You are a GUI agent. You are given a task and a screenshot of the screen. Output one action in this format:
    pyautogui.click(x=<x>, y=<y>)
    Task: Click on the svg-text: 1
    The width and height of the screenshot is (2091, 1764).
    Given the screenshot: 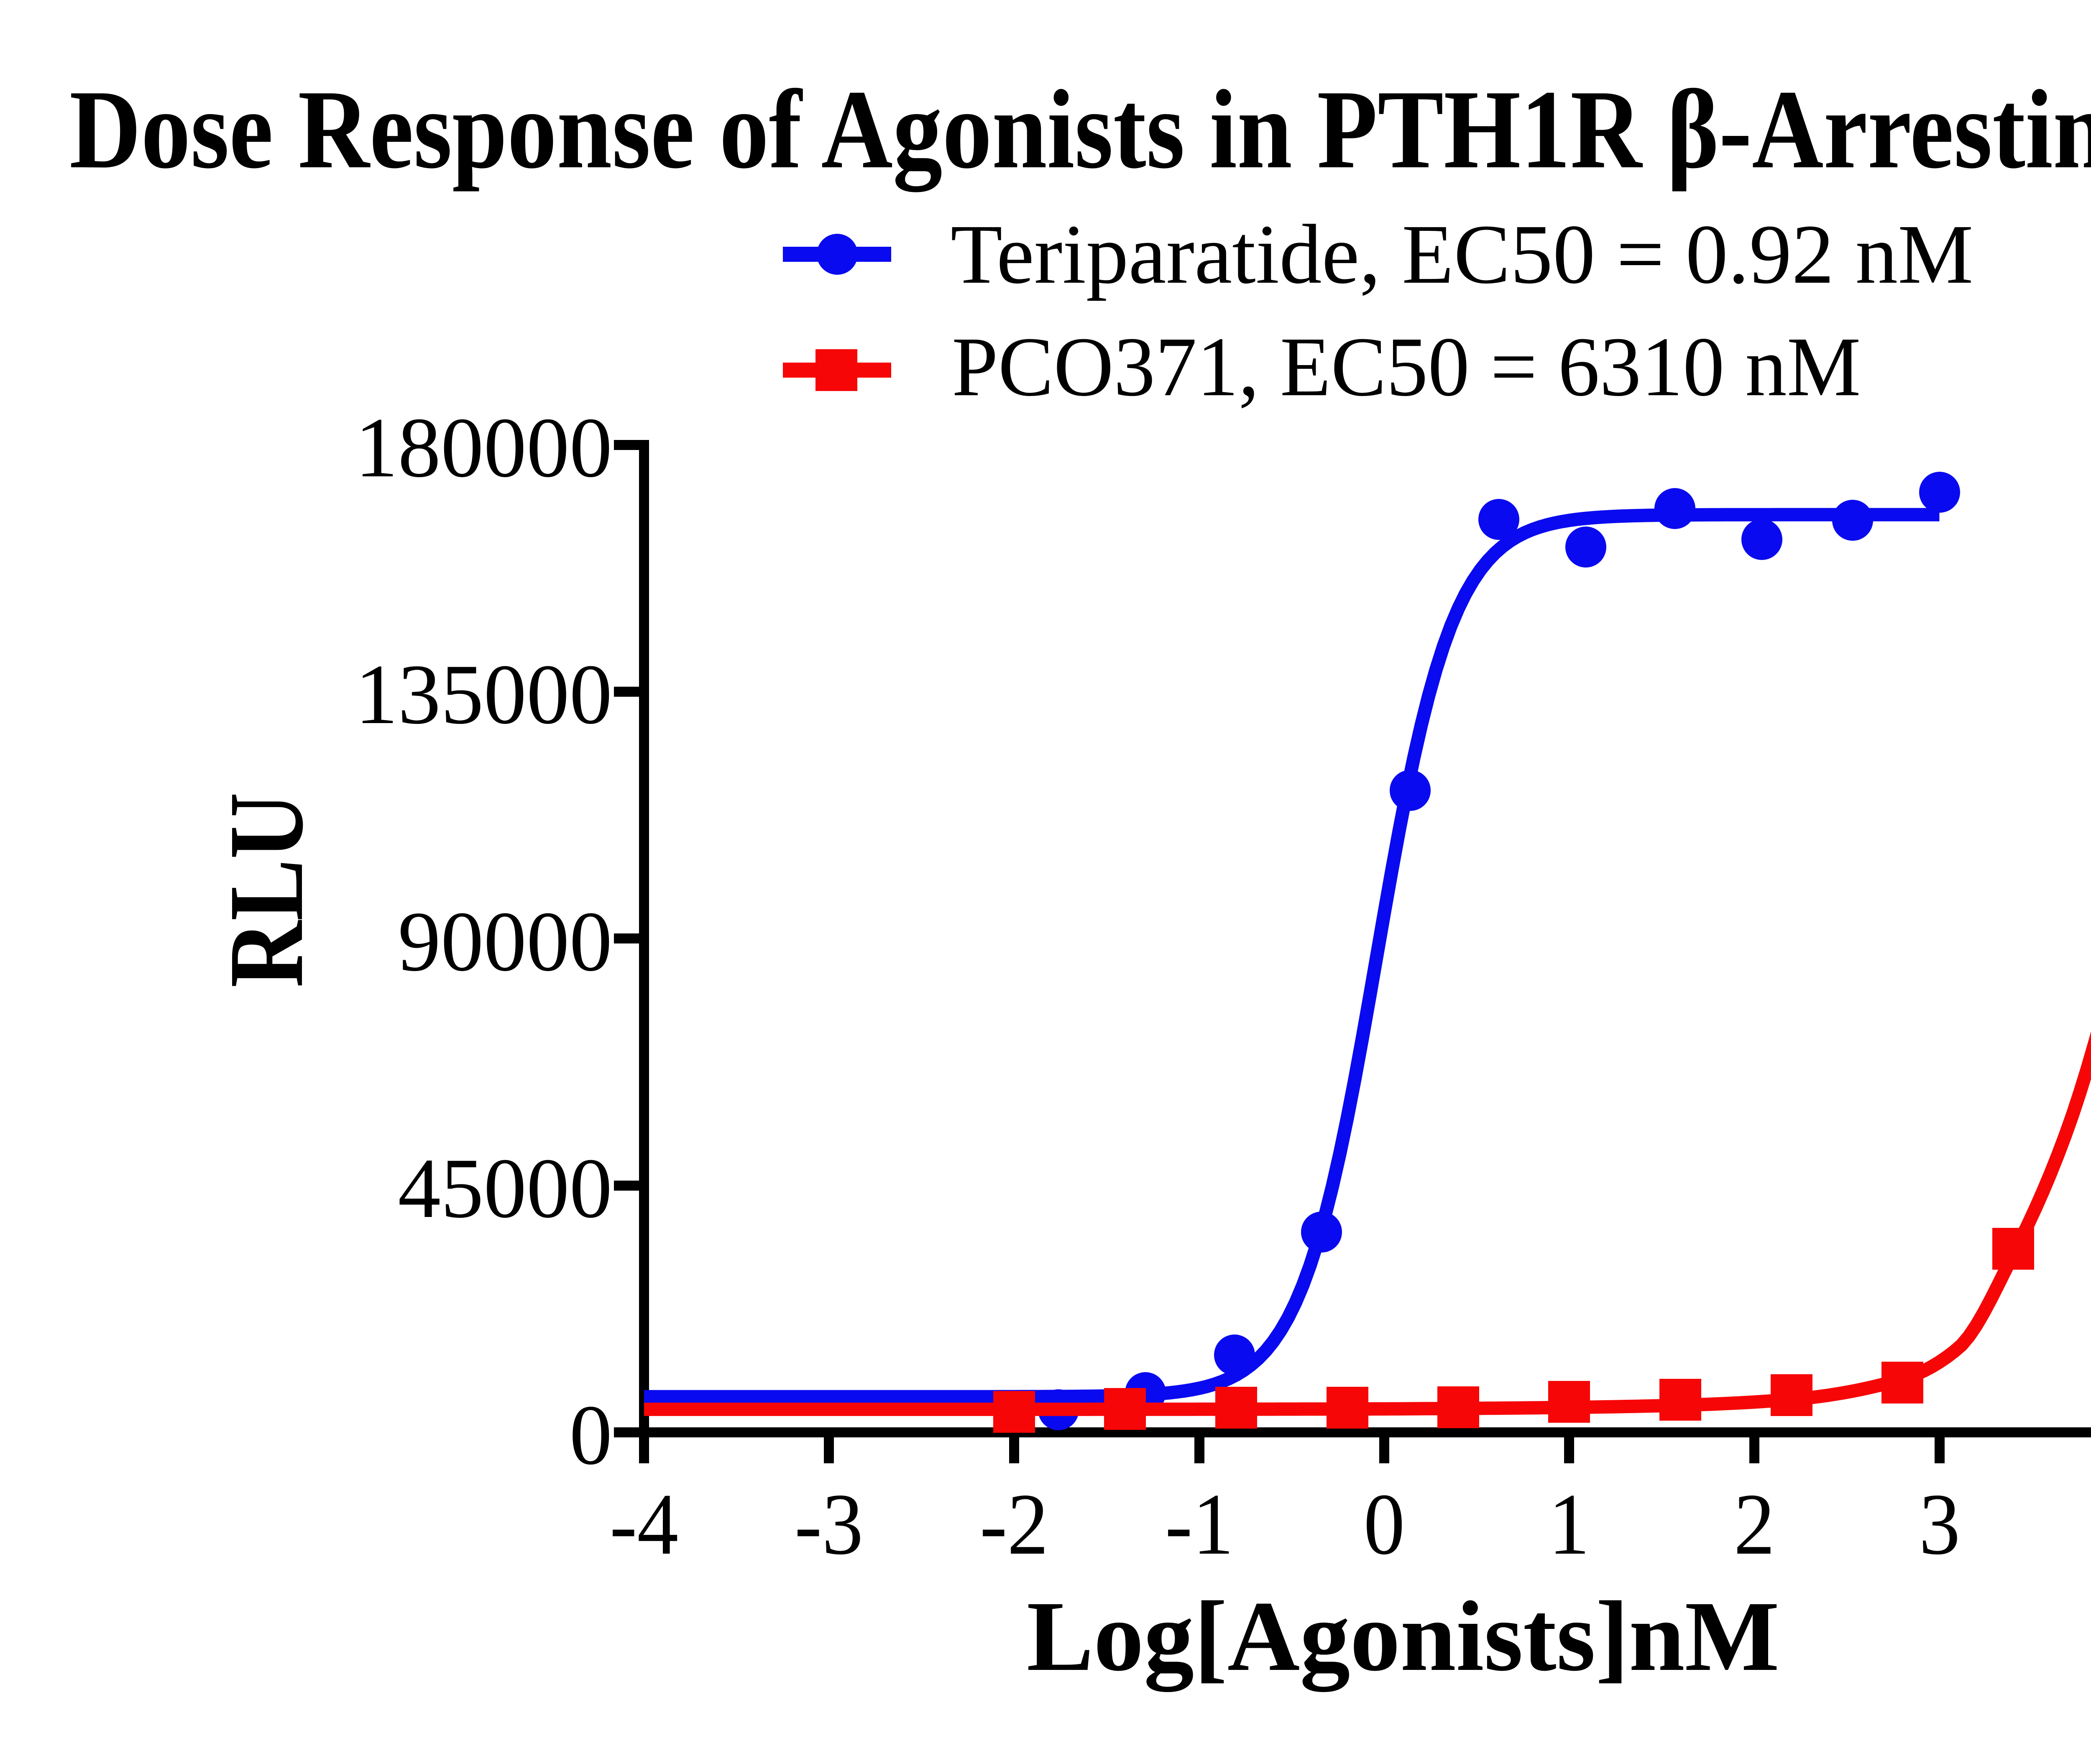 What is the action you would take?
    pyautogui.click(x=1569, y=1524)
    